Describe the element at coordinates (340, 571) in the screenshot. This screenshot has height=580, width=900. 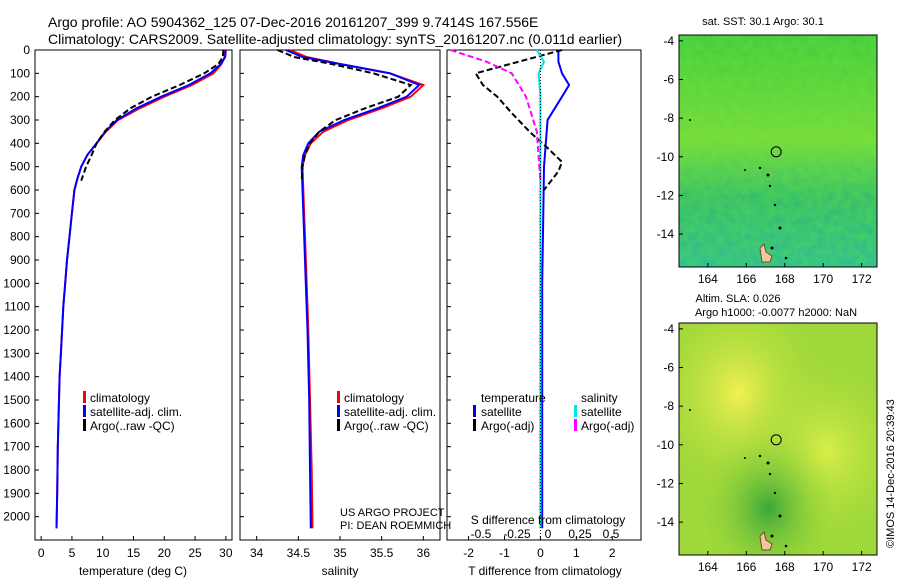
I see `salinity-x-label: salinity` at that location.